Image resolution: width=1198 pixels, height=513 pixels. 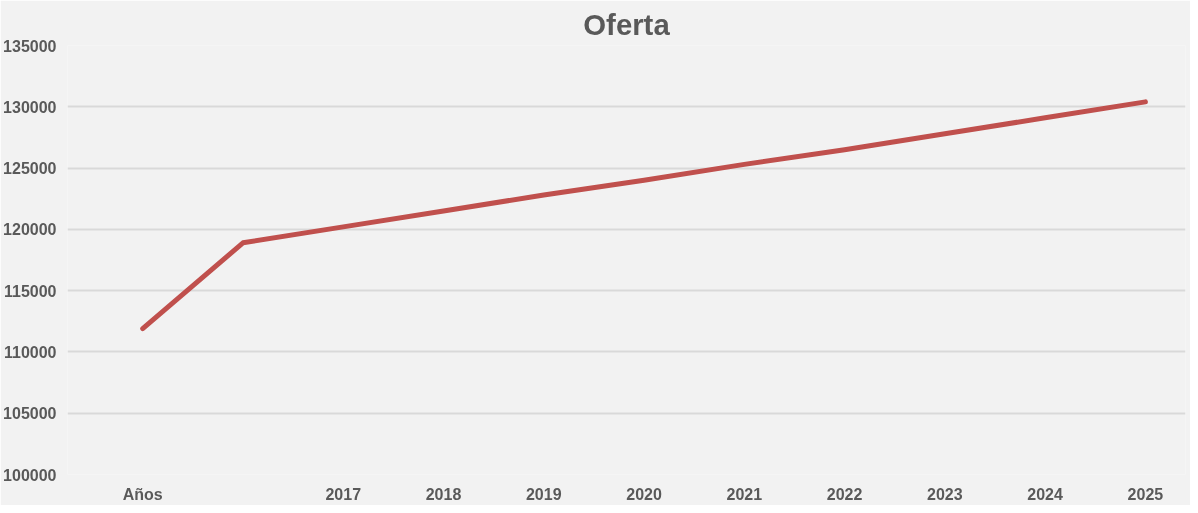 I want to click on x-tick-label: 2025, so click(x=1145, y=494).